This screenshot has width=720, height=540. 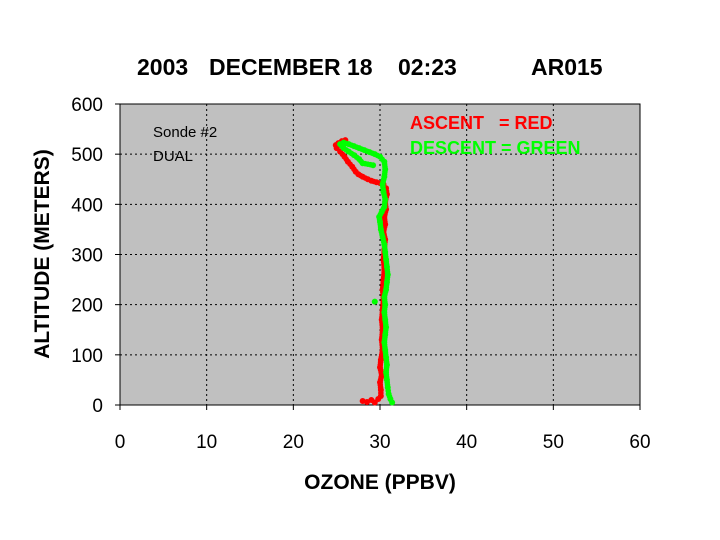 I want to click on chart-title-station: AR015, so click(x=567, y=67).